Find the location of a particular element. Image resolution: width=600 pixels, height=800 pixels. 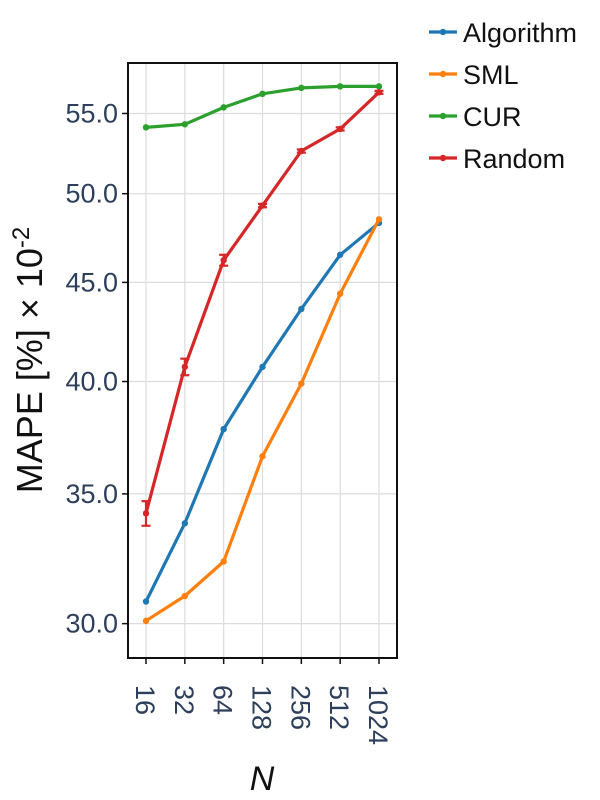

x-tick-label: 64 is located at coordinates (223, 700).